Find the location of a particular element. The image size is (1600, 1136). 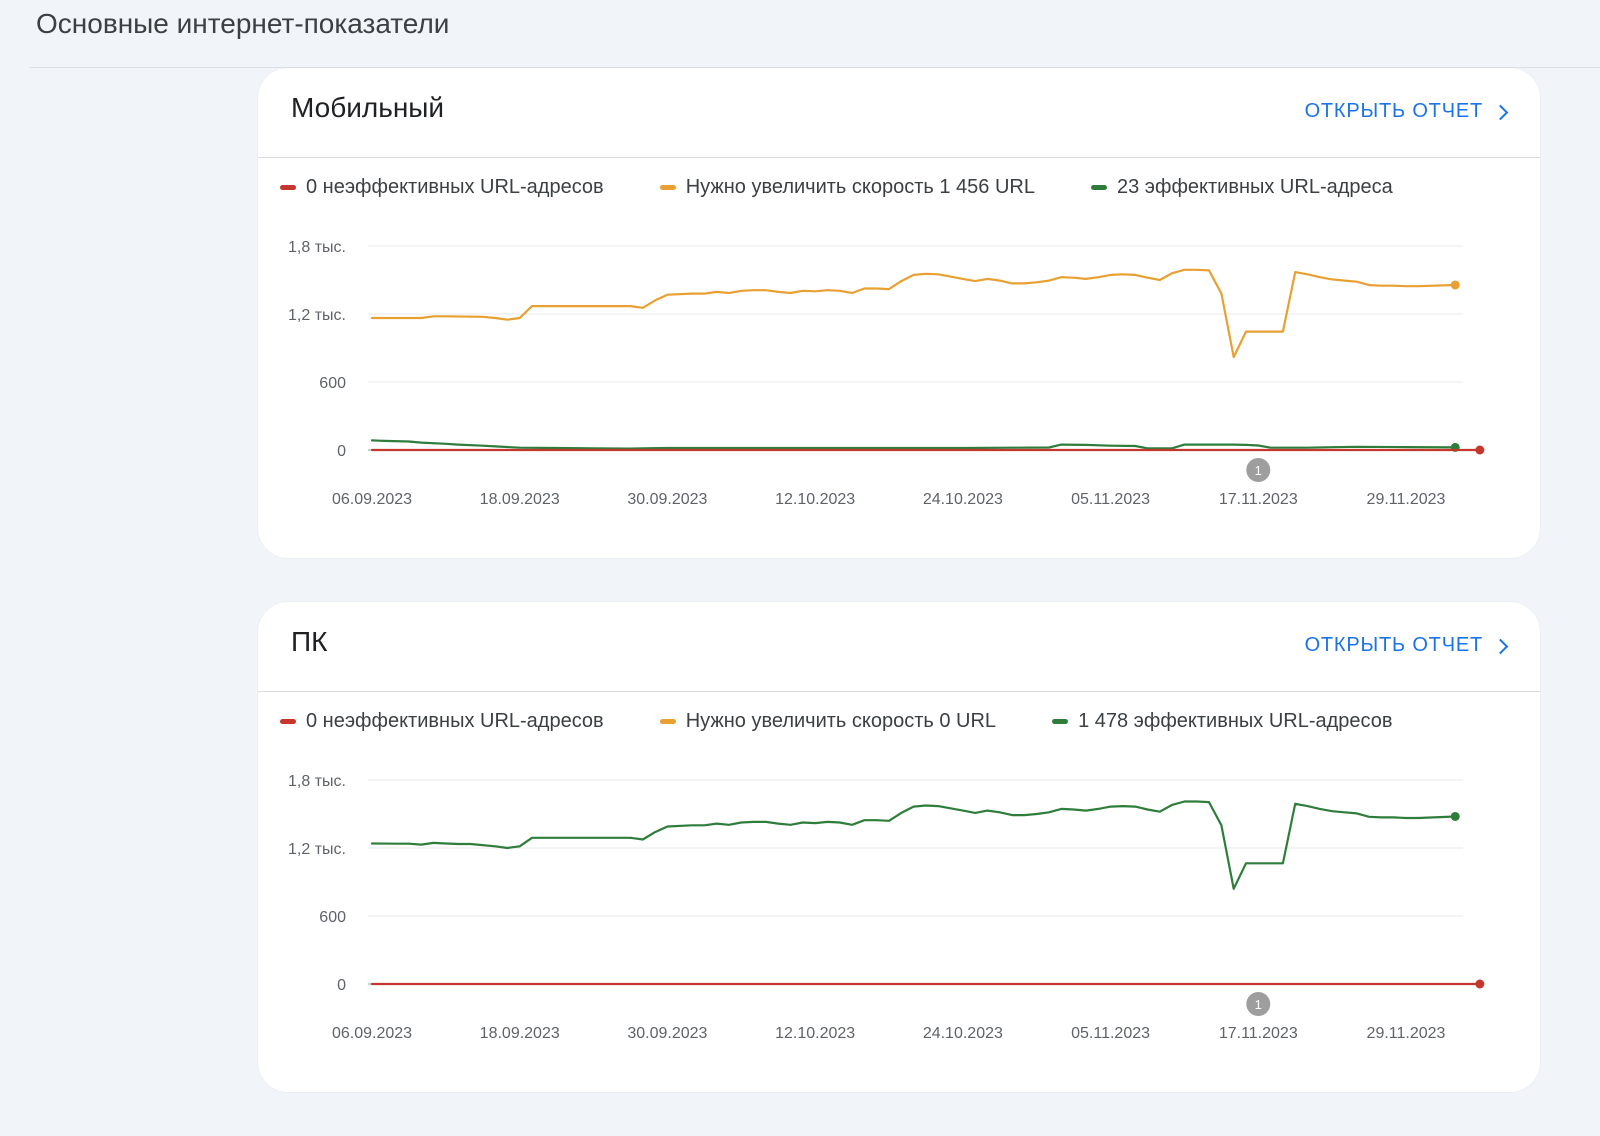

legend-item-needs-improvement: Нужно увеличить скорость 1 456 URL is located at coordinates (847, 187).